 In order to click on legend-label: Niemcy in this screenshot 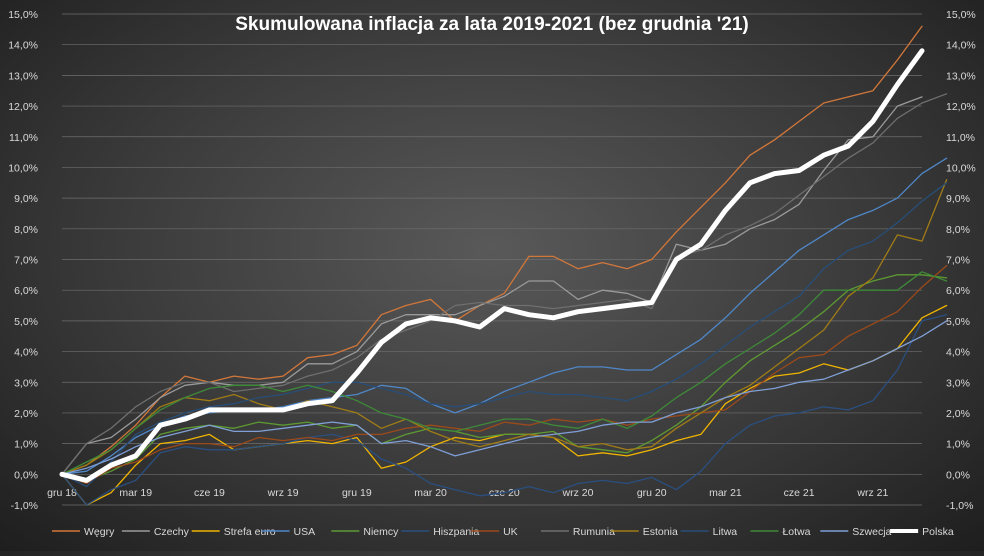, I will do `click(381, 532)`.